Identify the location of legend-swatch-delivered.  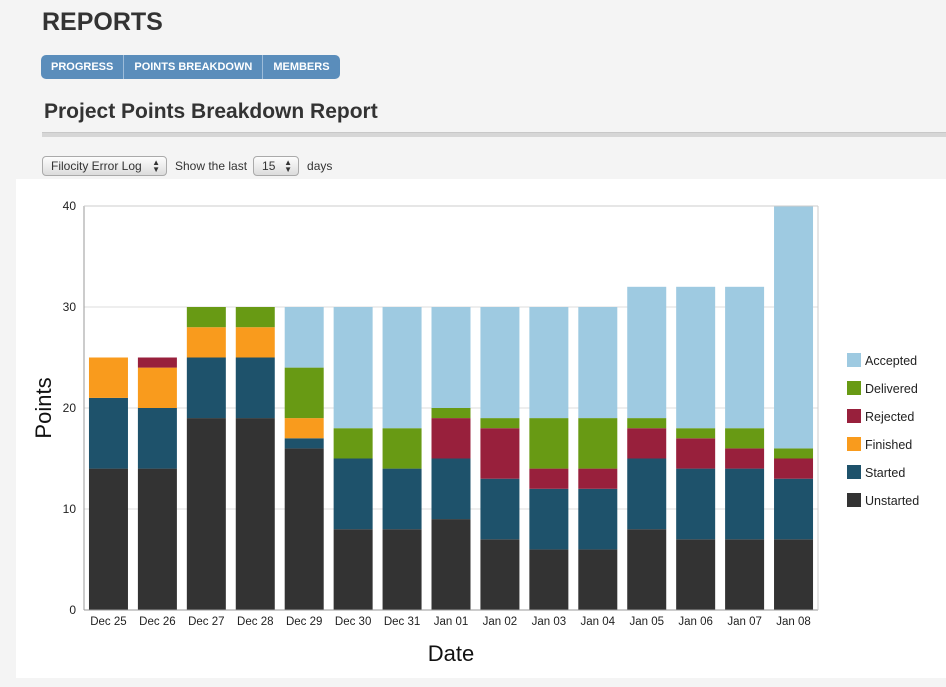
(854, 388).